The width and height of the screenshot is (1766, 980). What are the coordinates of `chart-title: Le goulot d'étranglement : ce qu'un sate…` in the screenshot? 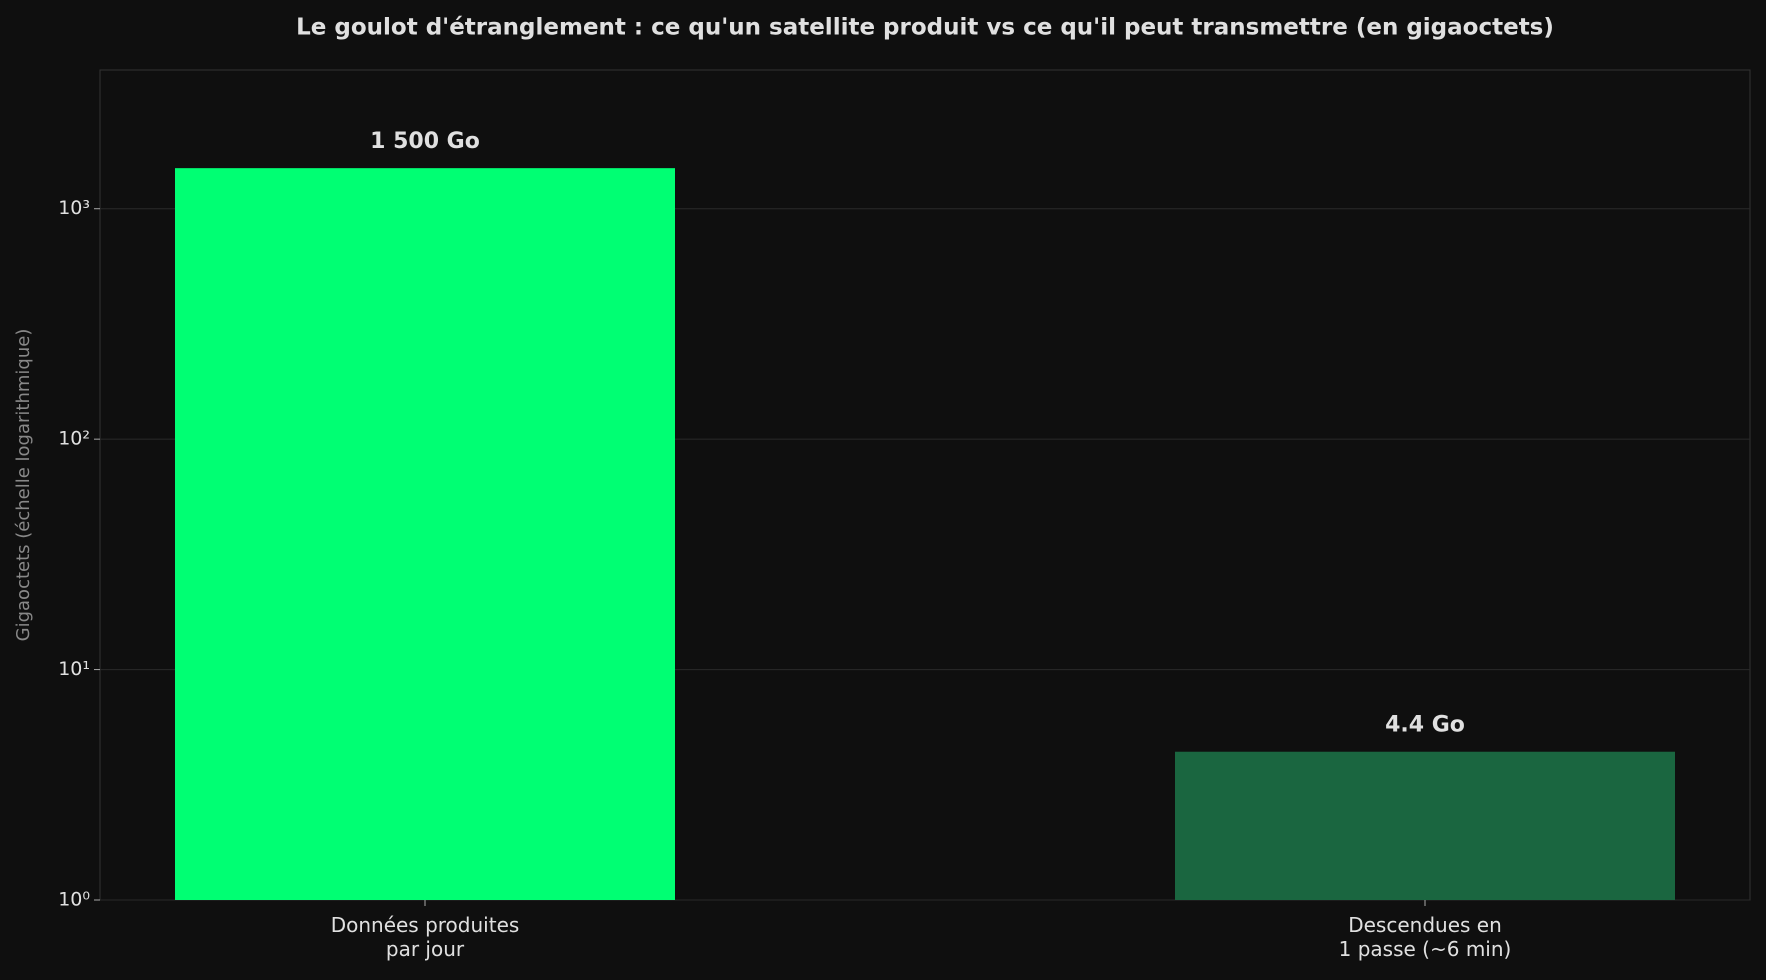 It's located at (925, 28).